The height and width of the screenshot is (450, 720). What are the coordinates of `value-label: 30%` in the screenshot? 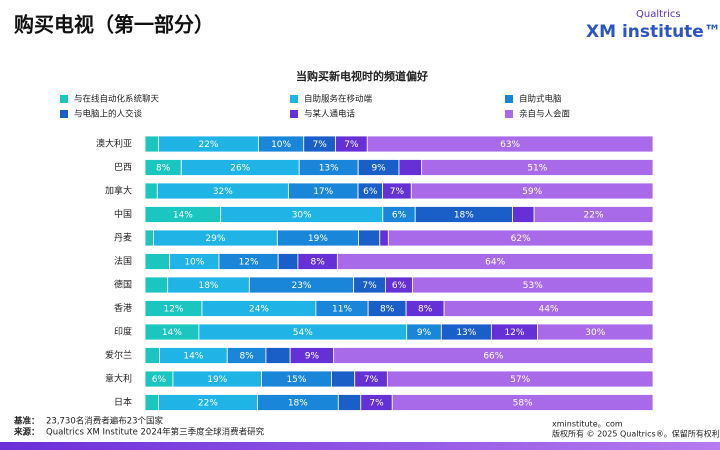 It's located at (302, 216).